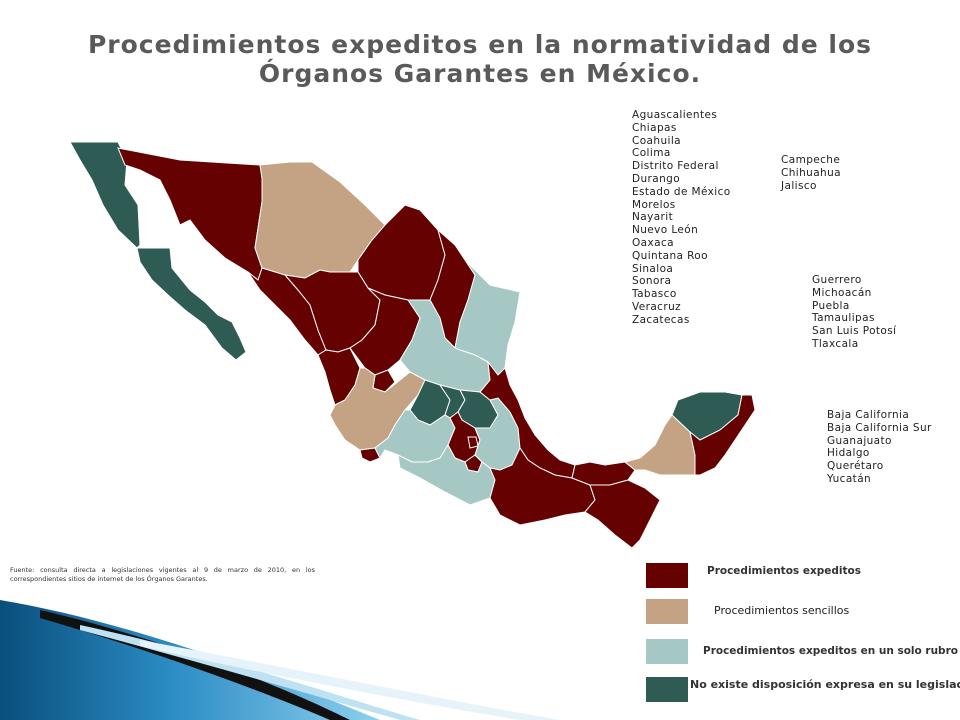 This screenshot has width=960, height=720. What do you see at coordinates (879, 427) in the screenshot?
I see `state-list-item: Baja California Sur` at bounding box center [879, 427].